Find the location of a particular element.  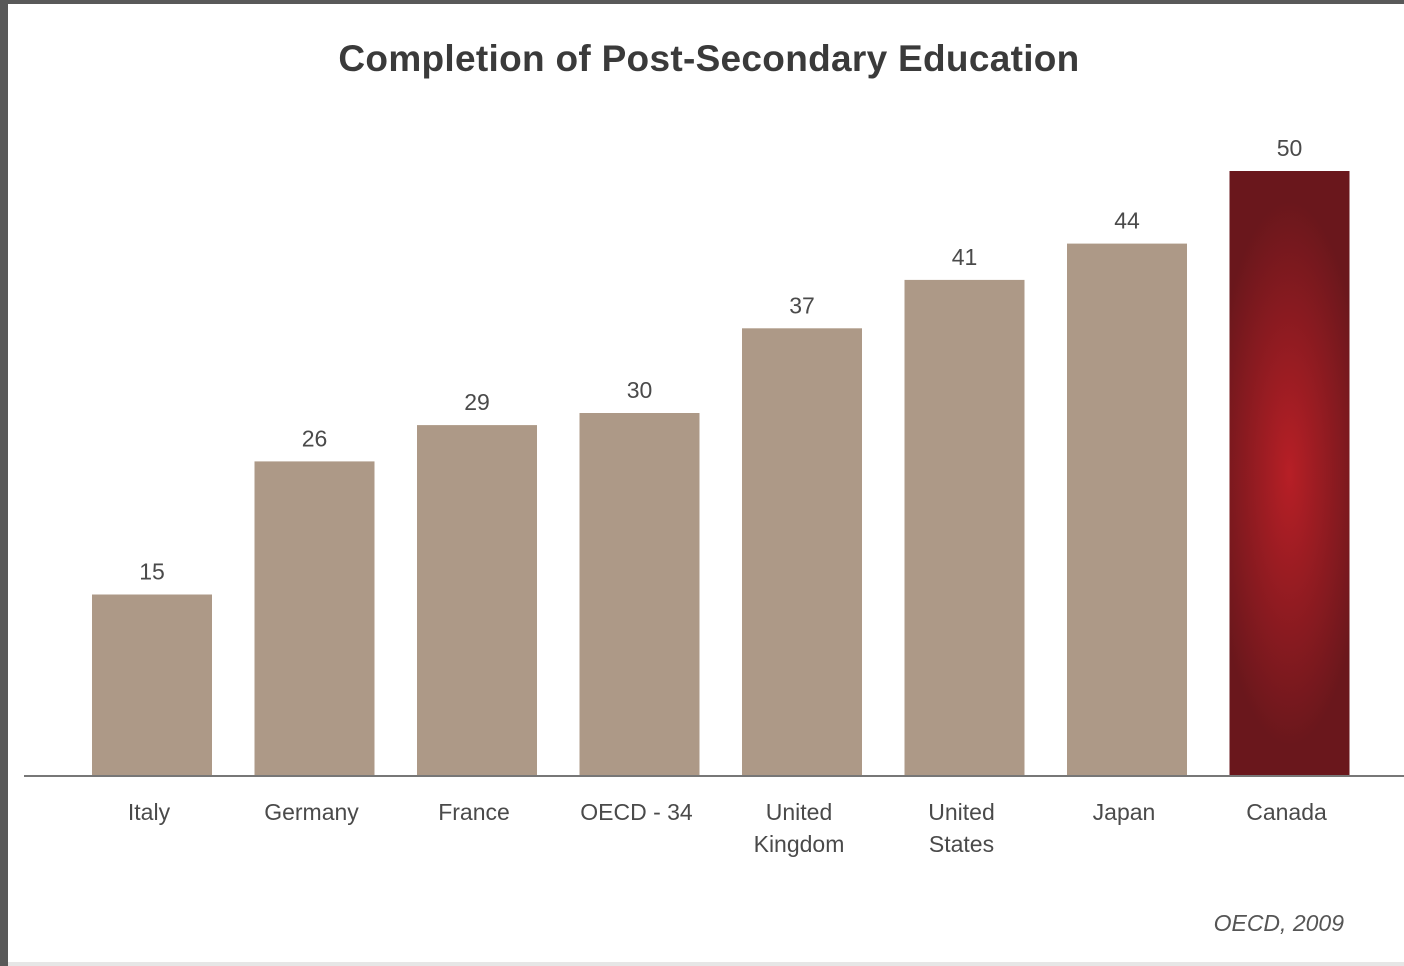

category-label: United Kingdom is located at coordinates (799, 828).